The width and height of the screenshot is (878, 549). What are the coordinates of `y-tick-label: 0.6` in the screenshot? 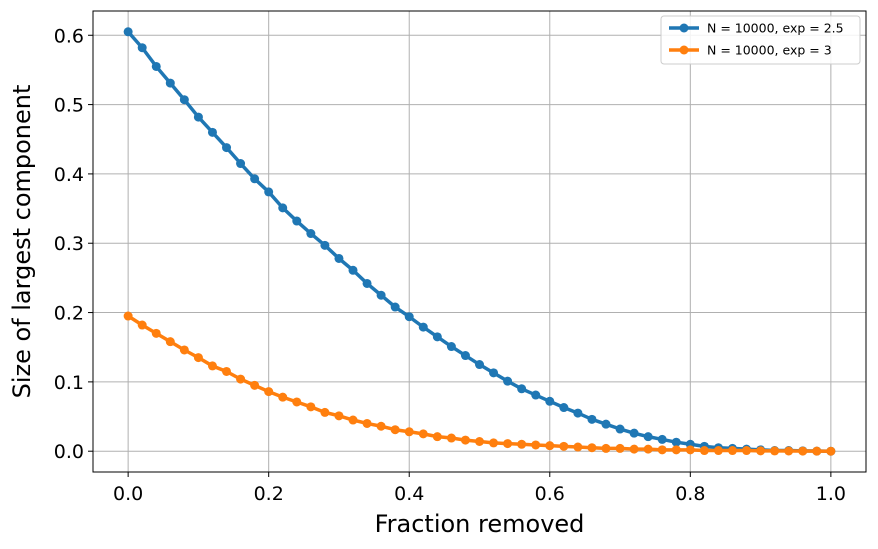 It's located at (69, 36).